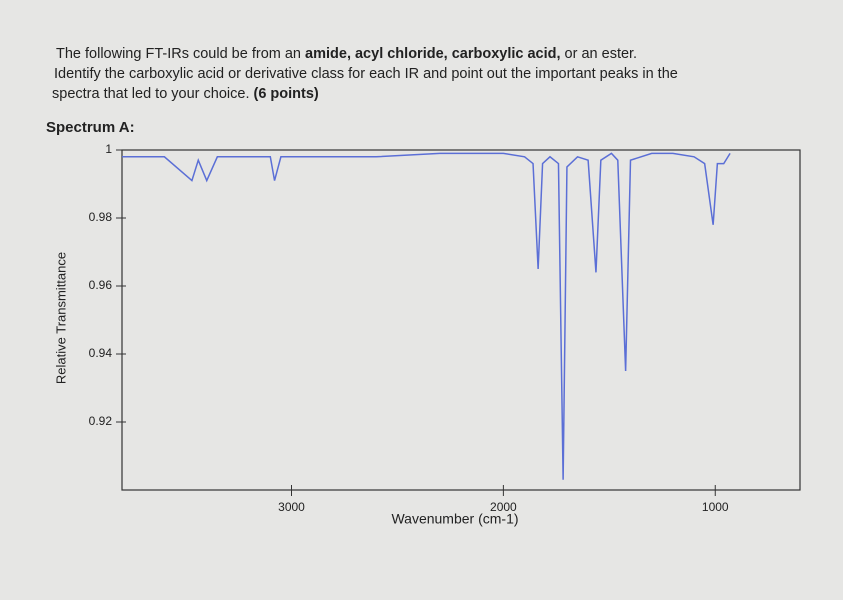  Describe the element at coordinates (454, 519) in the screenshot. I see `x-axis-label: Wavenumber (cm-1)` at that location.